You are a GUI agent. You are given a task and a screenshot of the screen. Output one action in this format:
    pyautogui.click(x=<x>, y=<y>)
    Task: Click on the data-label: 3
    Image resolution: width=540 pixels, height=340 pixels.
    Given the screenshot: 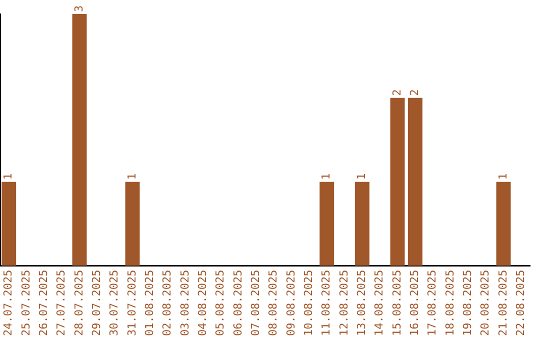 What is the action you would take?
    pyautogui.click(x=79, y=8)
    